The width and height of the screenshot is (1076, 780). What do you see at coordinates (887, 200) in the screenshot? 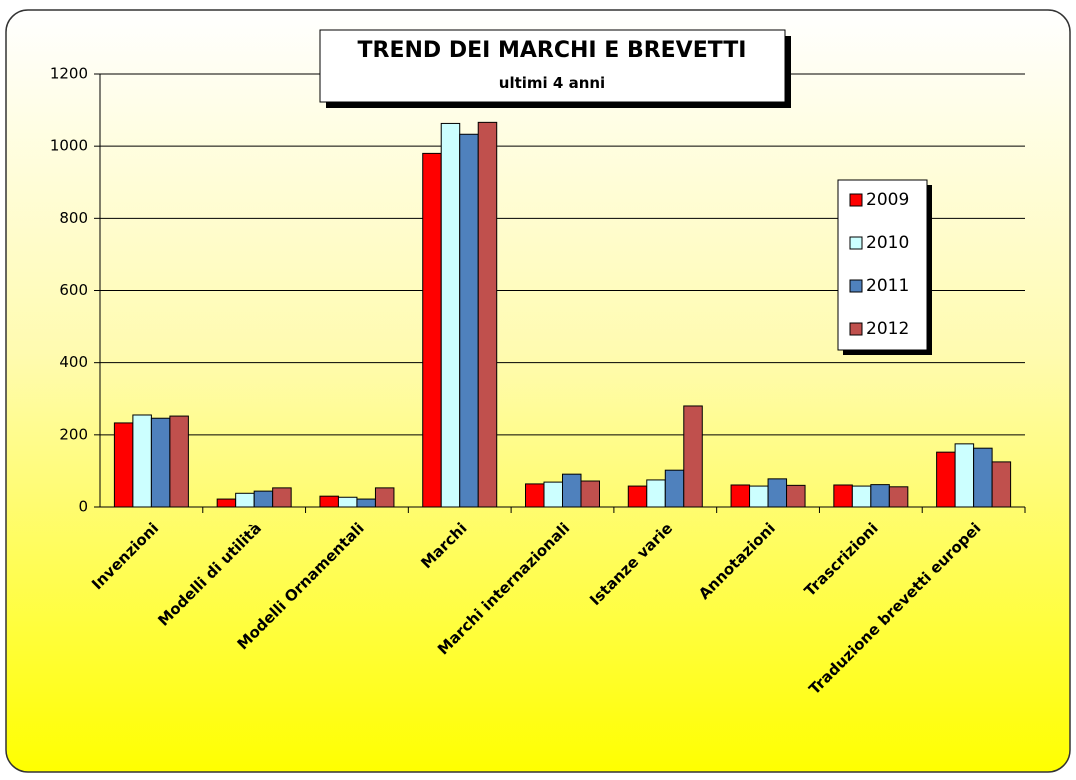
I see `legend-label: 2009` at bounding box center [887, 200].